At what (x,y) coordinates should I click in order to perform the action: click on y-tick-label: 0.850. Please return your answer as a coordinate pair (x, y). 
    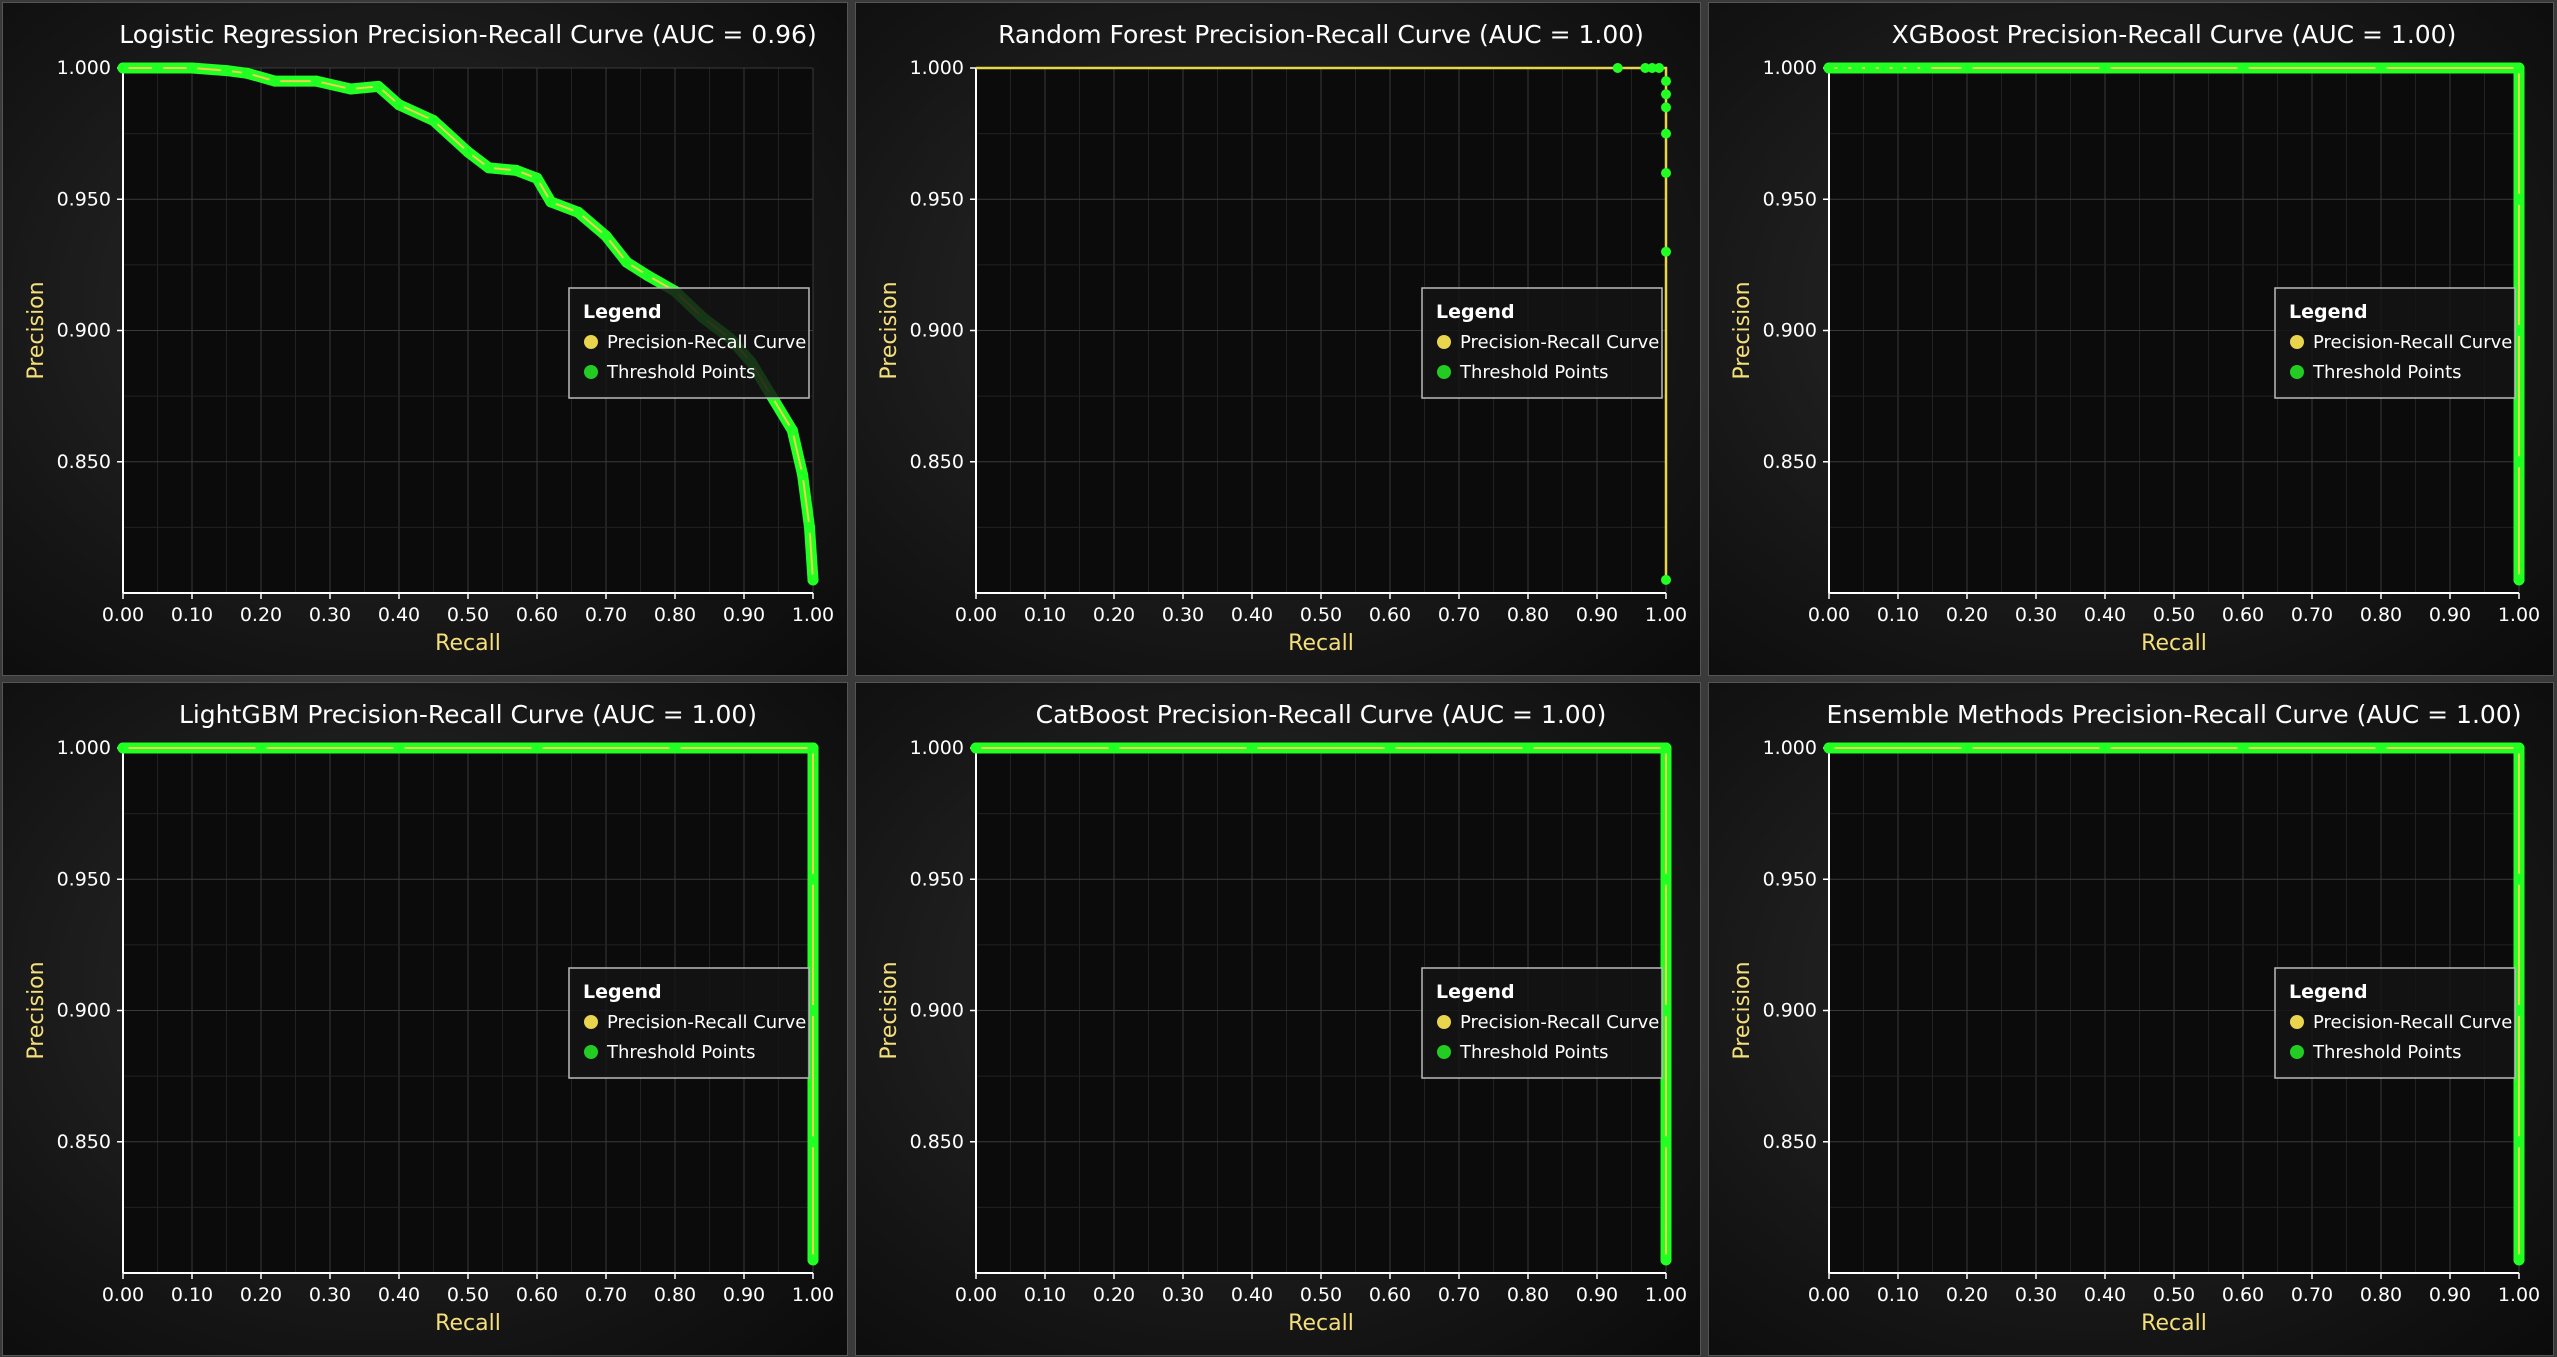
    Looking at the image, I should click on (1790, 462).